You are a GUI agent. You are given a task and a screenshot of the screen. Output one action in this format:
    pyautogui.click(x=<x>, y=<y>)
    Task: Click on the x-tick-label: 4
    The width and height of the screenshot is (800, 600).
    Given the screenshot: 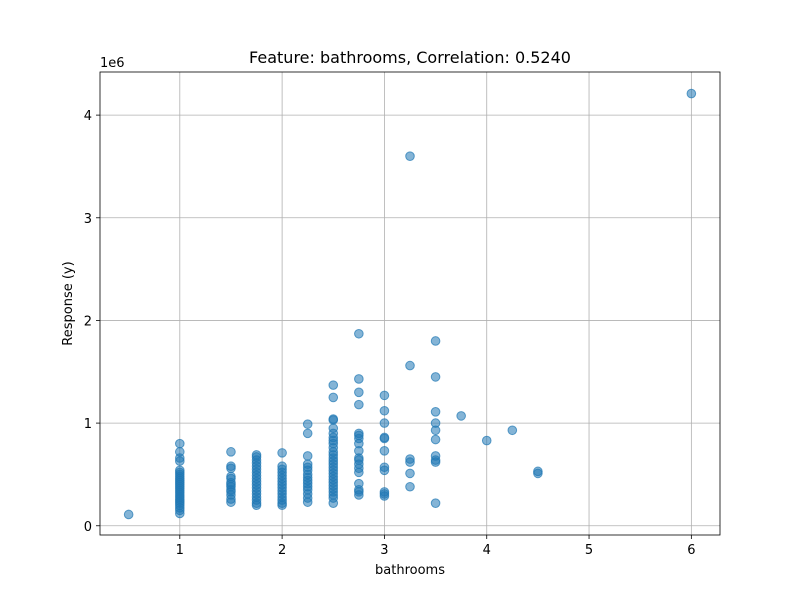 What is the action you would take?
    pyautogui.click(x=487, y=550)
    